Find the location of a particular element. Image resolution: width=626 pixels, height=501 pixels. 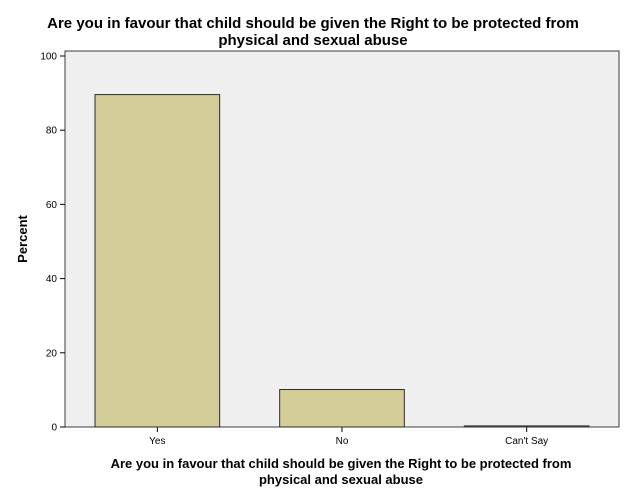

x-axis: Yes No Can't Say is located at coordinates (348, 437).